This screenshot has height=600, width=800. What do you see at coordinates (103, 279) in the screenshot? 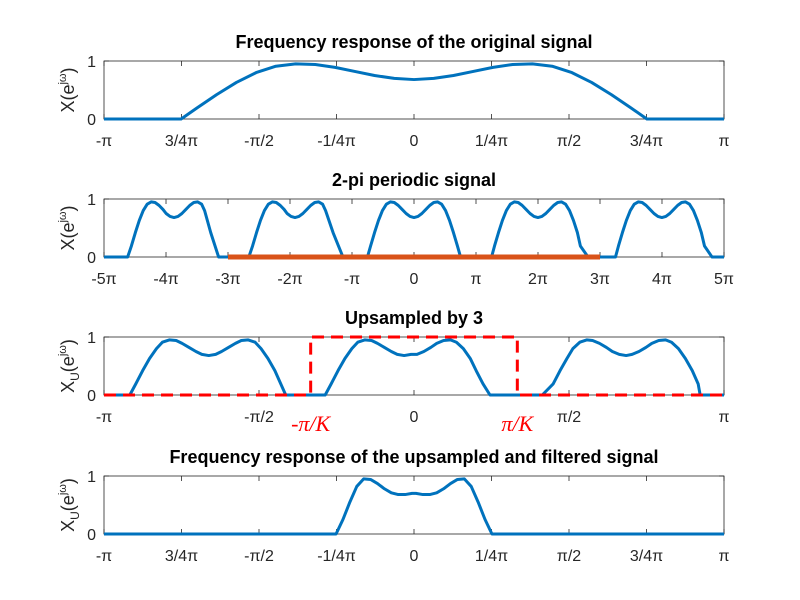
I see `x-tick-label: -5π` at bounding box center [103, 279].